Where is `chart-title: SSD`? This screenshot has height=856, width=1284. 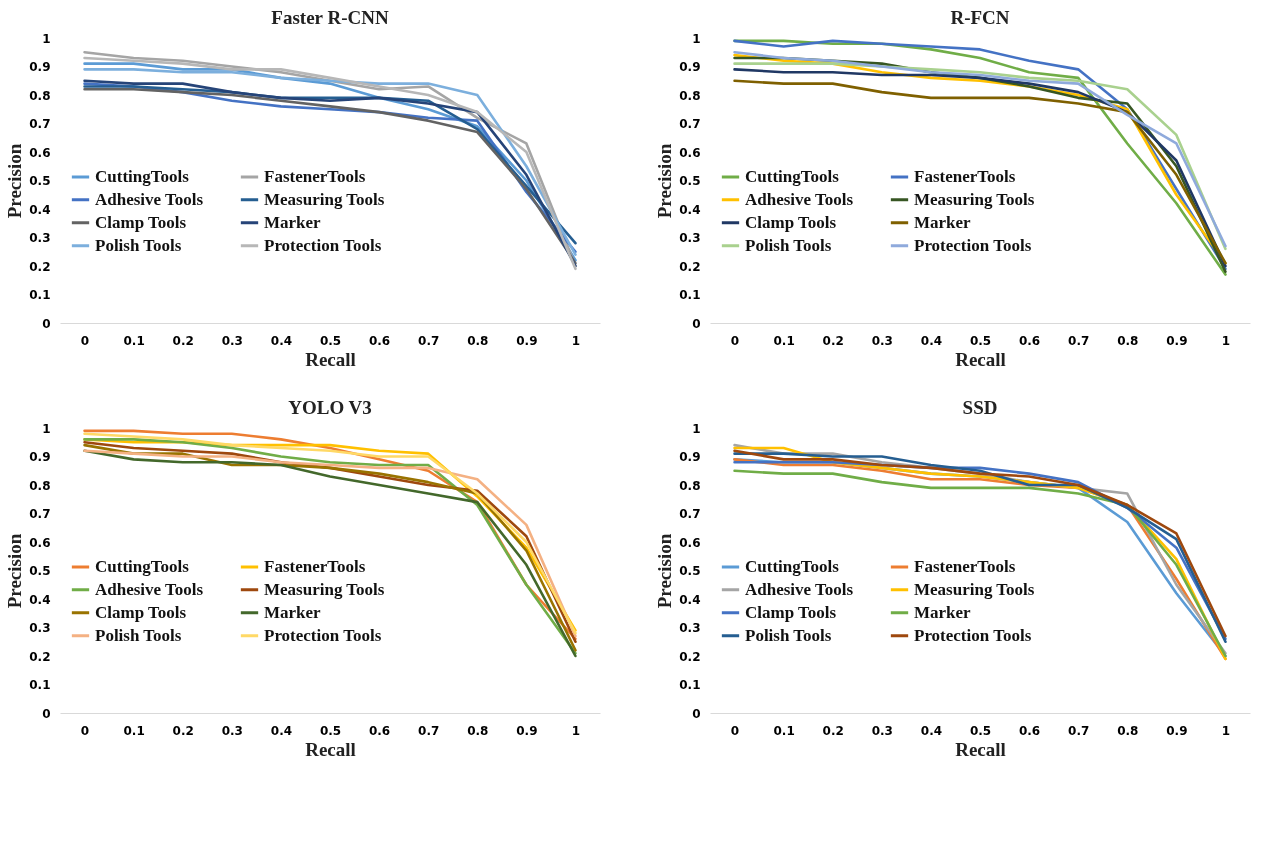 chart-title: SSD is located at coordinates (980, 407).